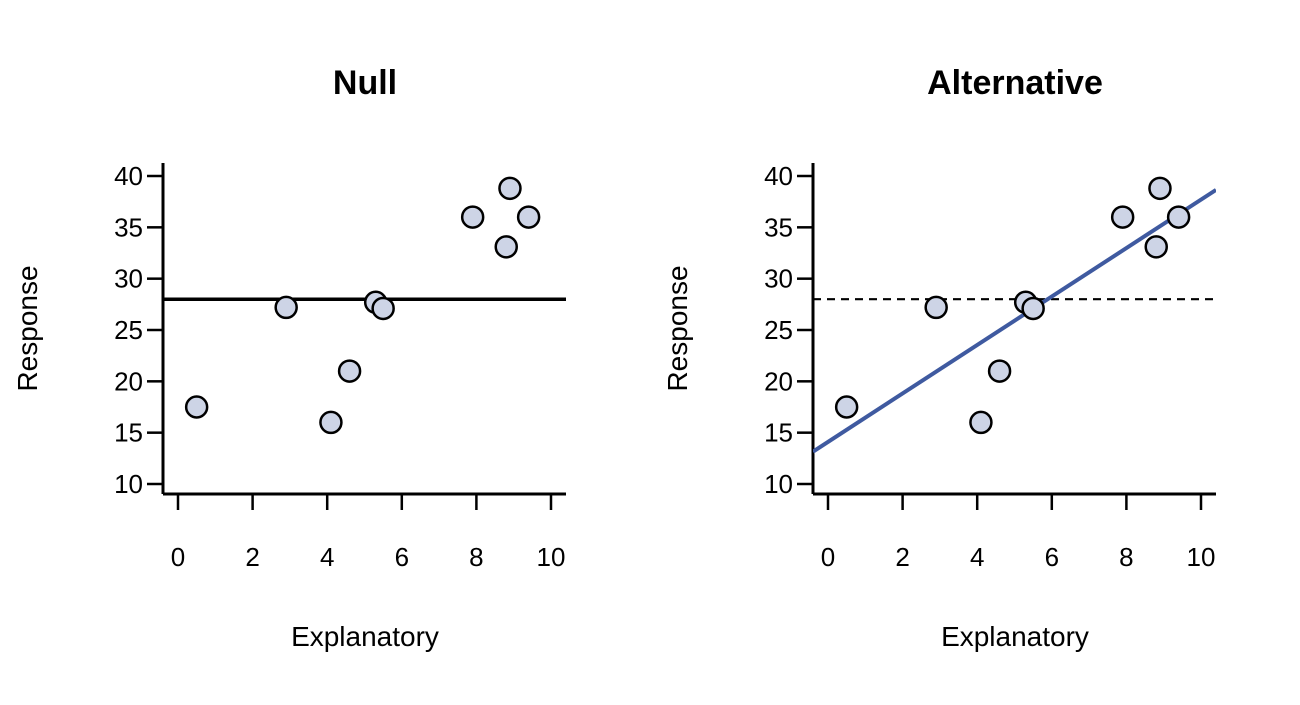  Describe the element at coordinates (365, 83) in the screenshot. I see `chart-title: Null` at that location.